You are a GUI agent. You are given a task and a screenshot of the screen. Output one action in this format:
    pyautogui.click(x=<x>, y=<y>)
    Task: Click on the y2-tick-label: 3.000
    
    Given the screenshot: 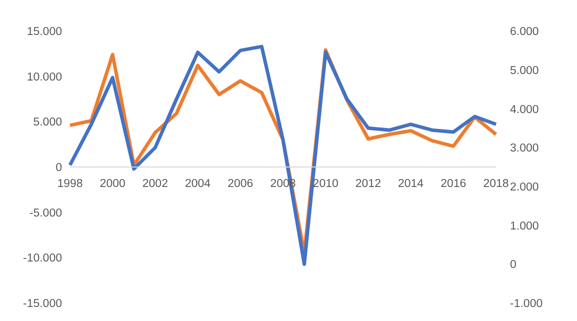 What is the action you would take?
    pyautogui.click(x=524, y=148)
    